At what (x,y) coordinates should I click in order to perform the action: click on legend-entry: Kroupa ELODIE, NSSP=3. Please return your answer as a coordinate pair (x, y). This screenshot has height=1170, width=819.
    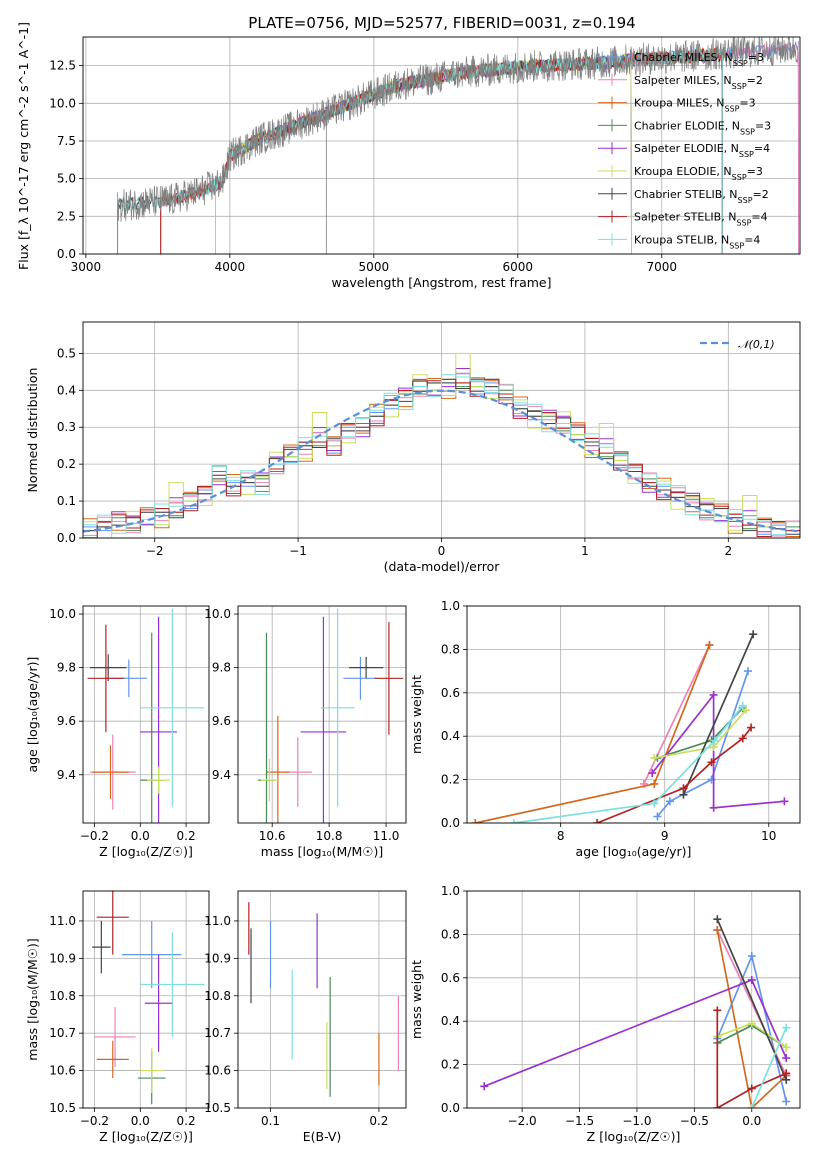
    Looking at the image, I should click on (698, 173).